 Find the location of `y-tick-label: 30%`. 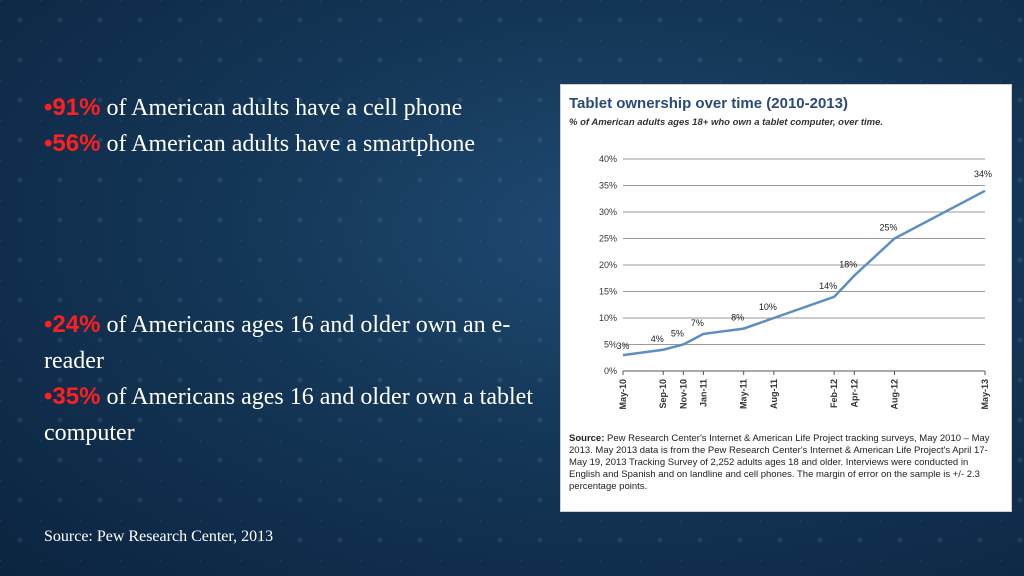

y-tick-label: 30% is located at coordinates (608, 212).